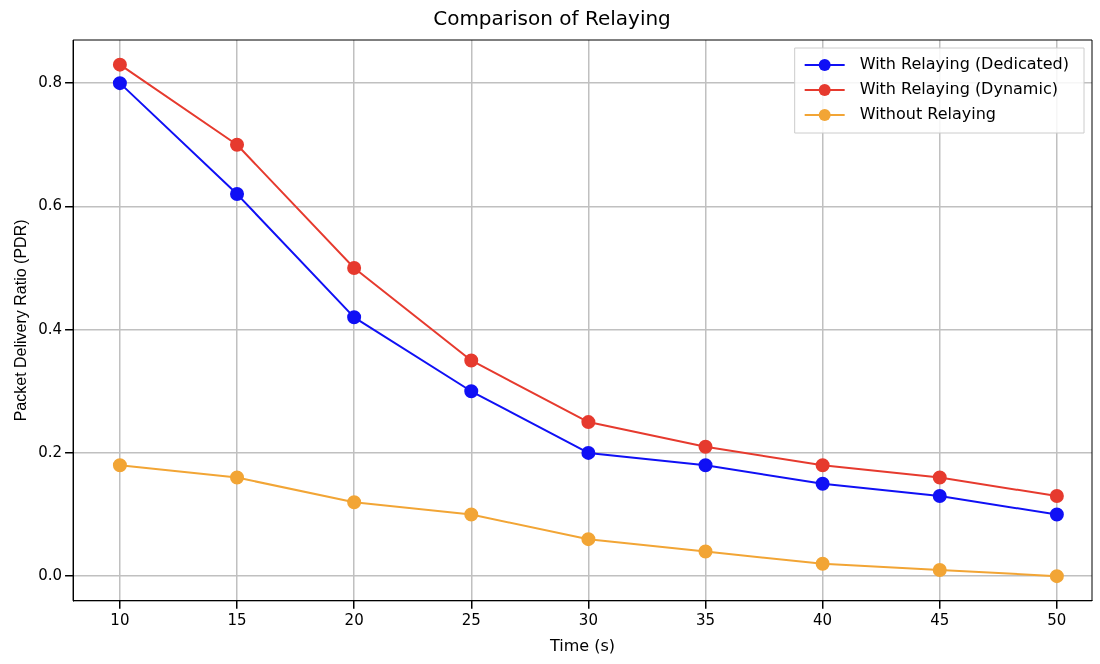 This screenshot has height=664, width=1100. Describe the element at coordinates (50, 328) in the screenshot. I see `y-tick-label: 0.4` at that location.